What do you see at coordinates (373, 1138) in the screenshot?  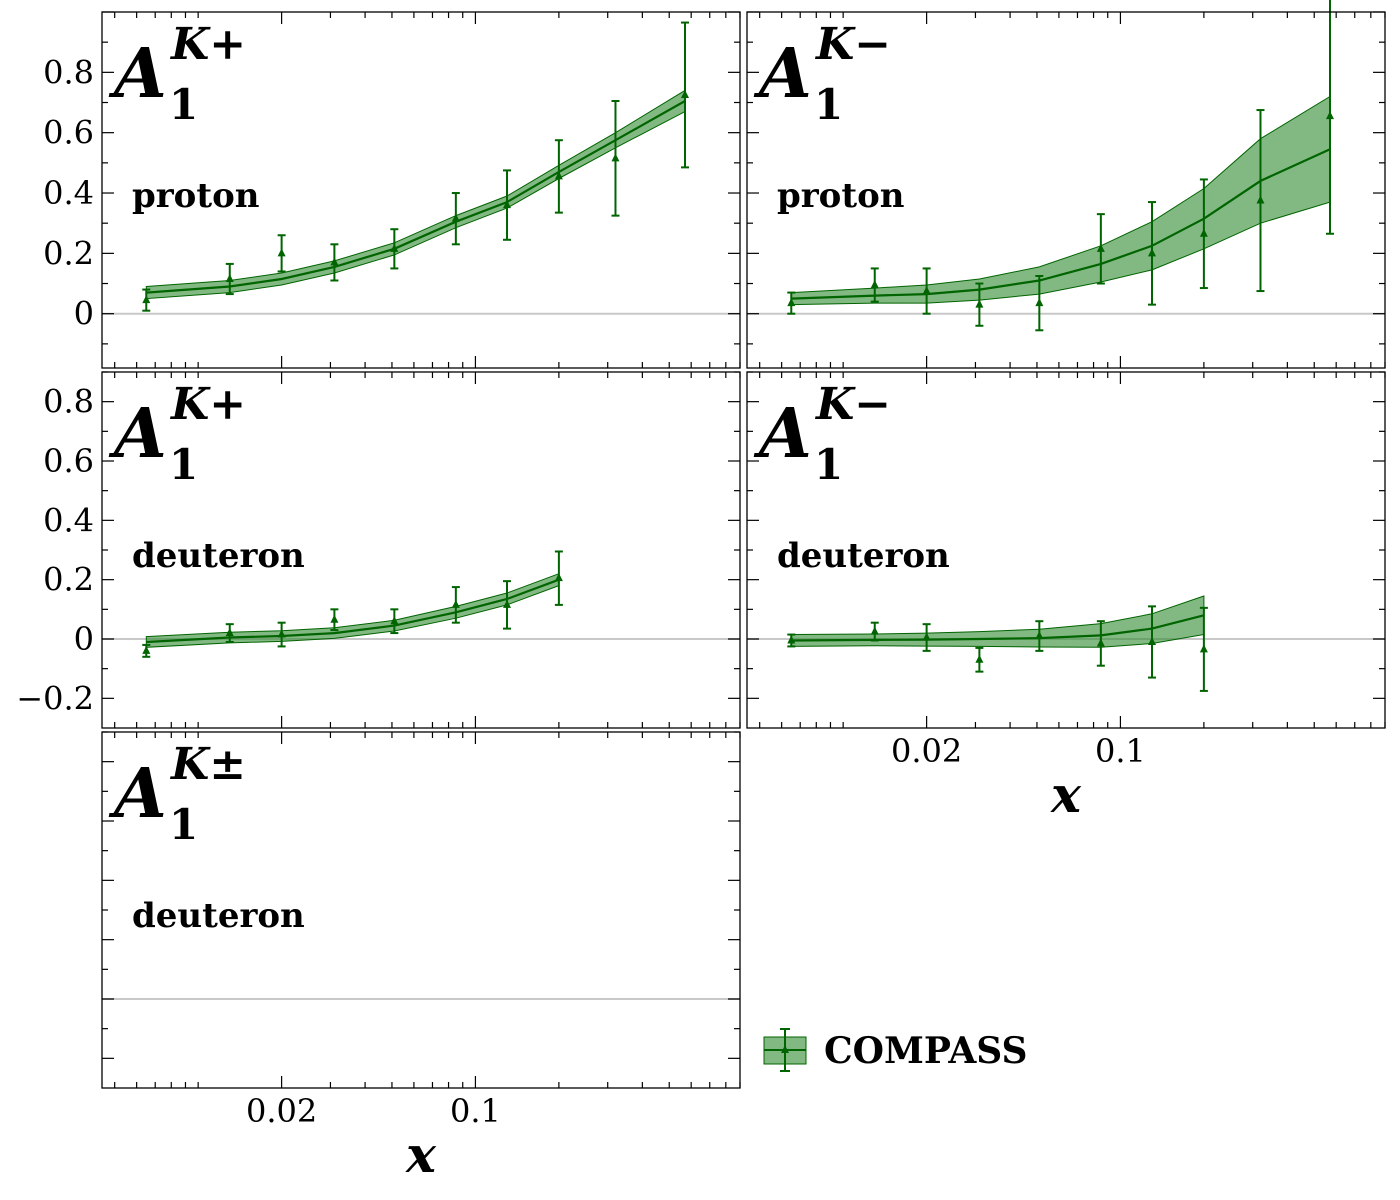 I see `x-axis-labels-left: 0.02 0.1 x` at bounding box center [373, 1138].